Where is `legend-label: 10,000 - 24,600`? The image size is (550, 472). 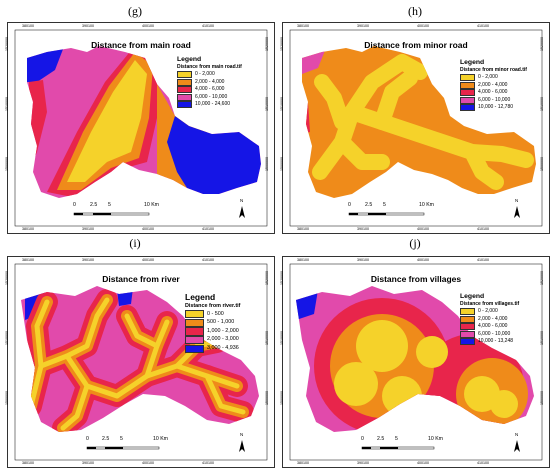
legend-label: 10,000 - 24,600 is located at coordinates (213, 104).